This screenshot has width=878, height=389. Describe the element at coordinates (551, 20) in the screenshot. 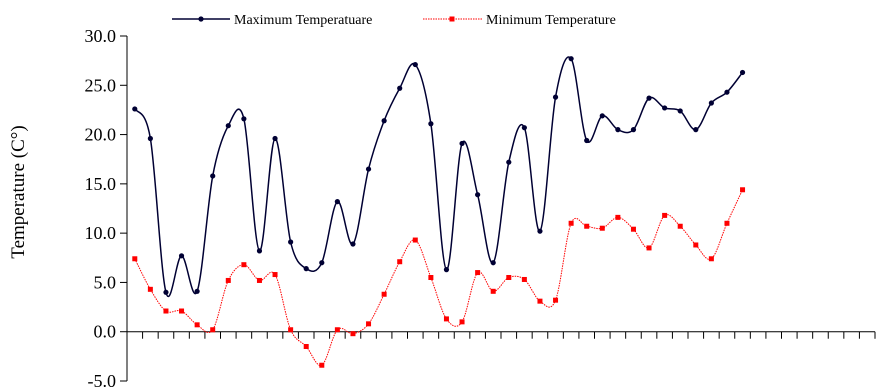

I see `legend-min-label: Minimum Temperature` at that location.